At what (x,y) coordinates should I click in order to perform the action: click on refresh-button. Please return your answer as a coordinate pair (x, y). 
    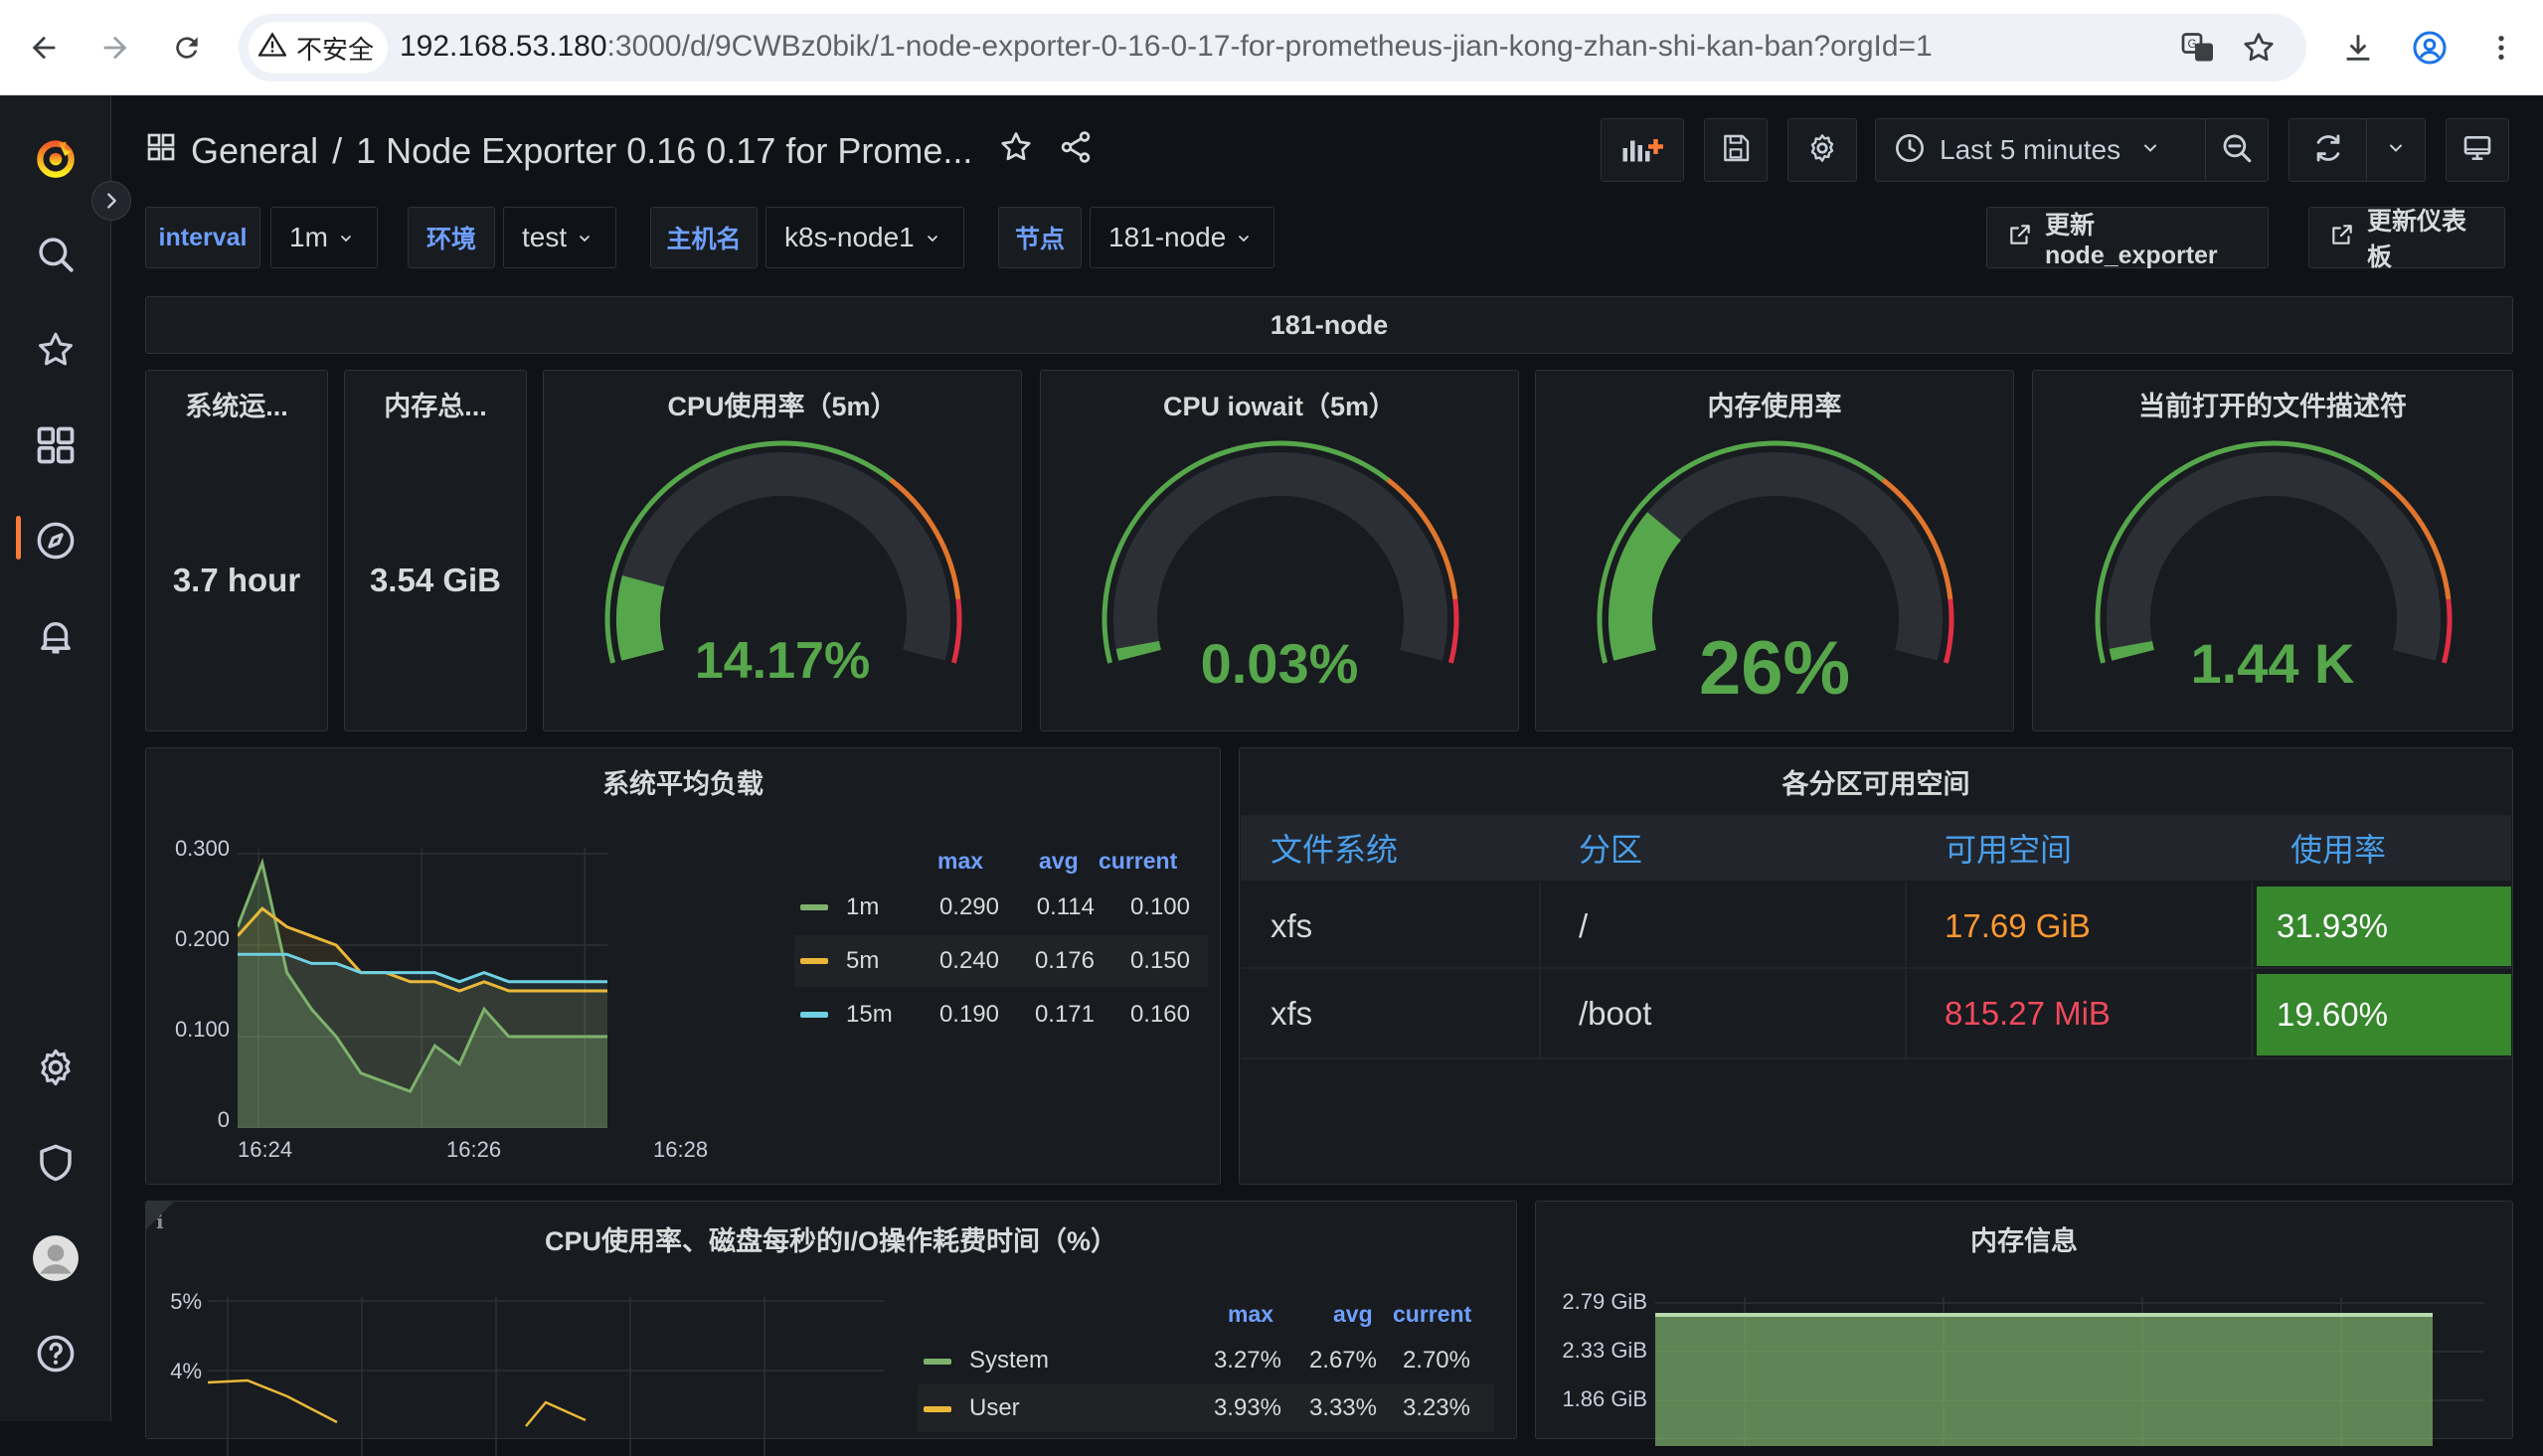
    Looking at the image, I should click on (2327, 150).